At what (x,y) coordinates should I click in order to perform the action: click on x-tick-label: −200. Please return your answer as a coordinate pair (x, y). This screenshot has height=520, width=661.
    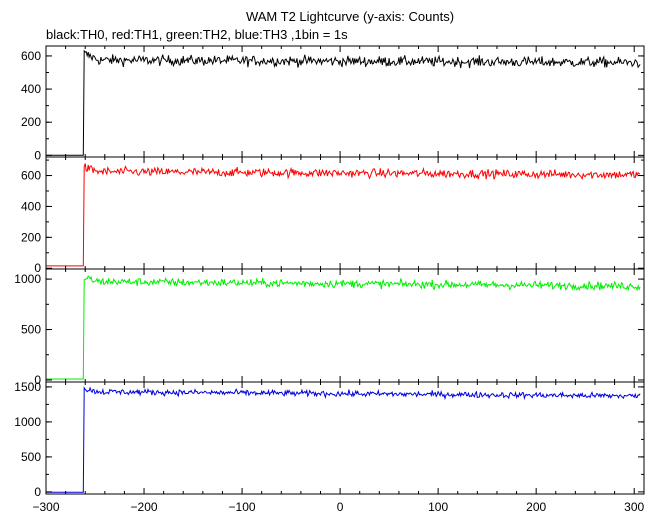
    Looking at the image, I should click on (144, 507).